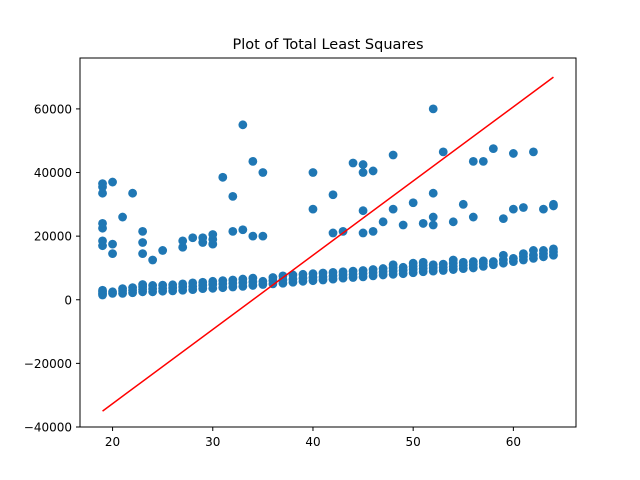  What do you see at coordinates (53, 109) in the screenshot?
I see `y-tick-label: 60000` at bounding box center [53, 109].